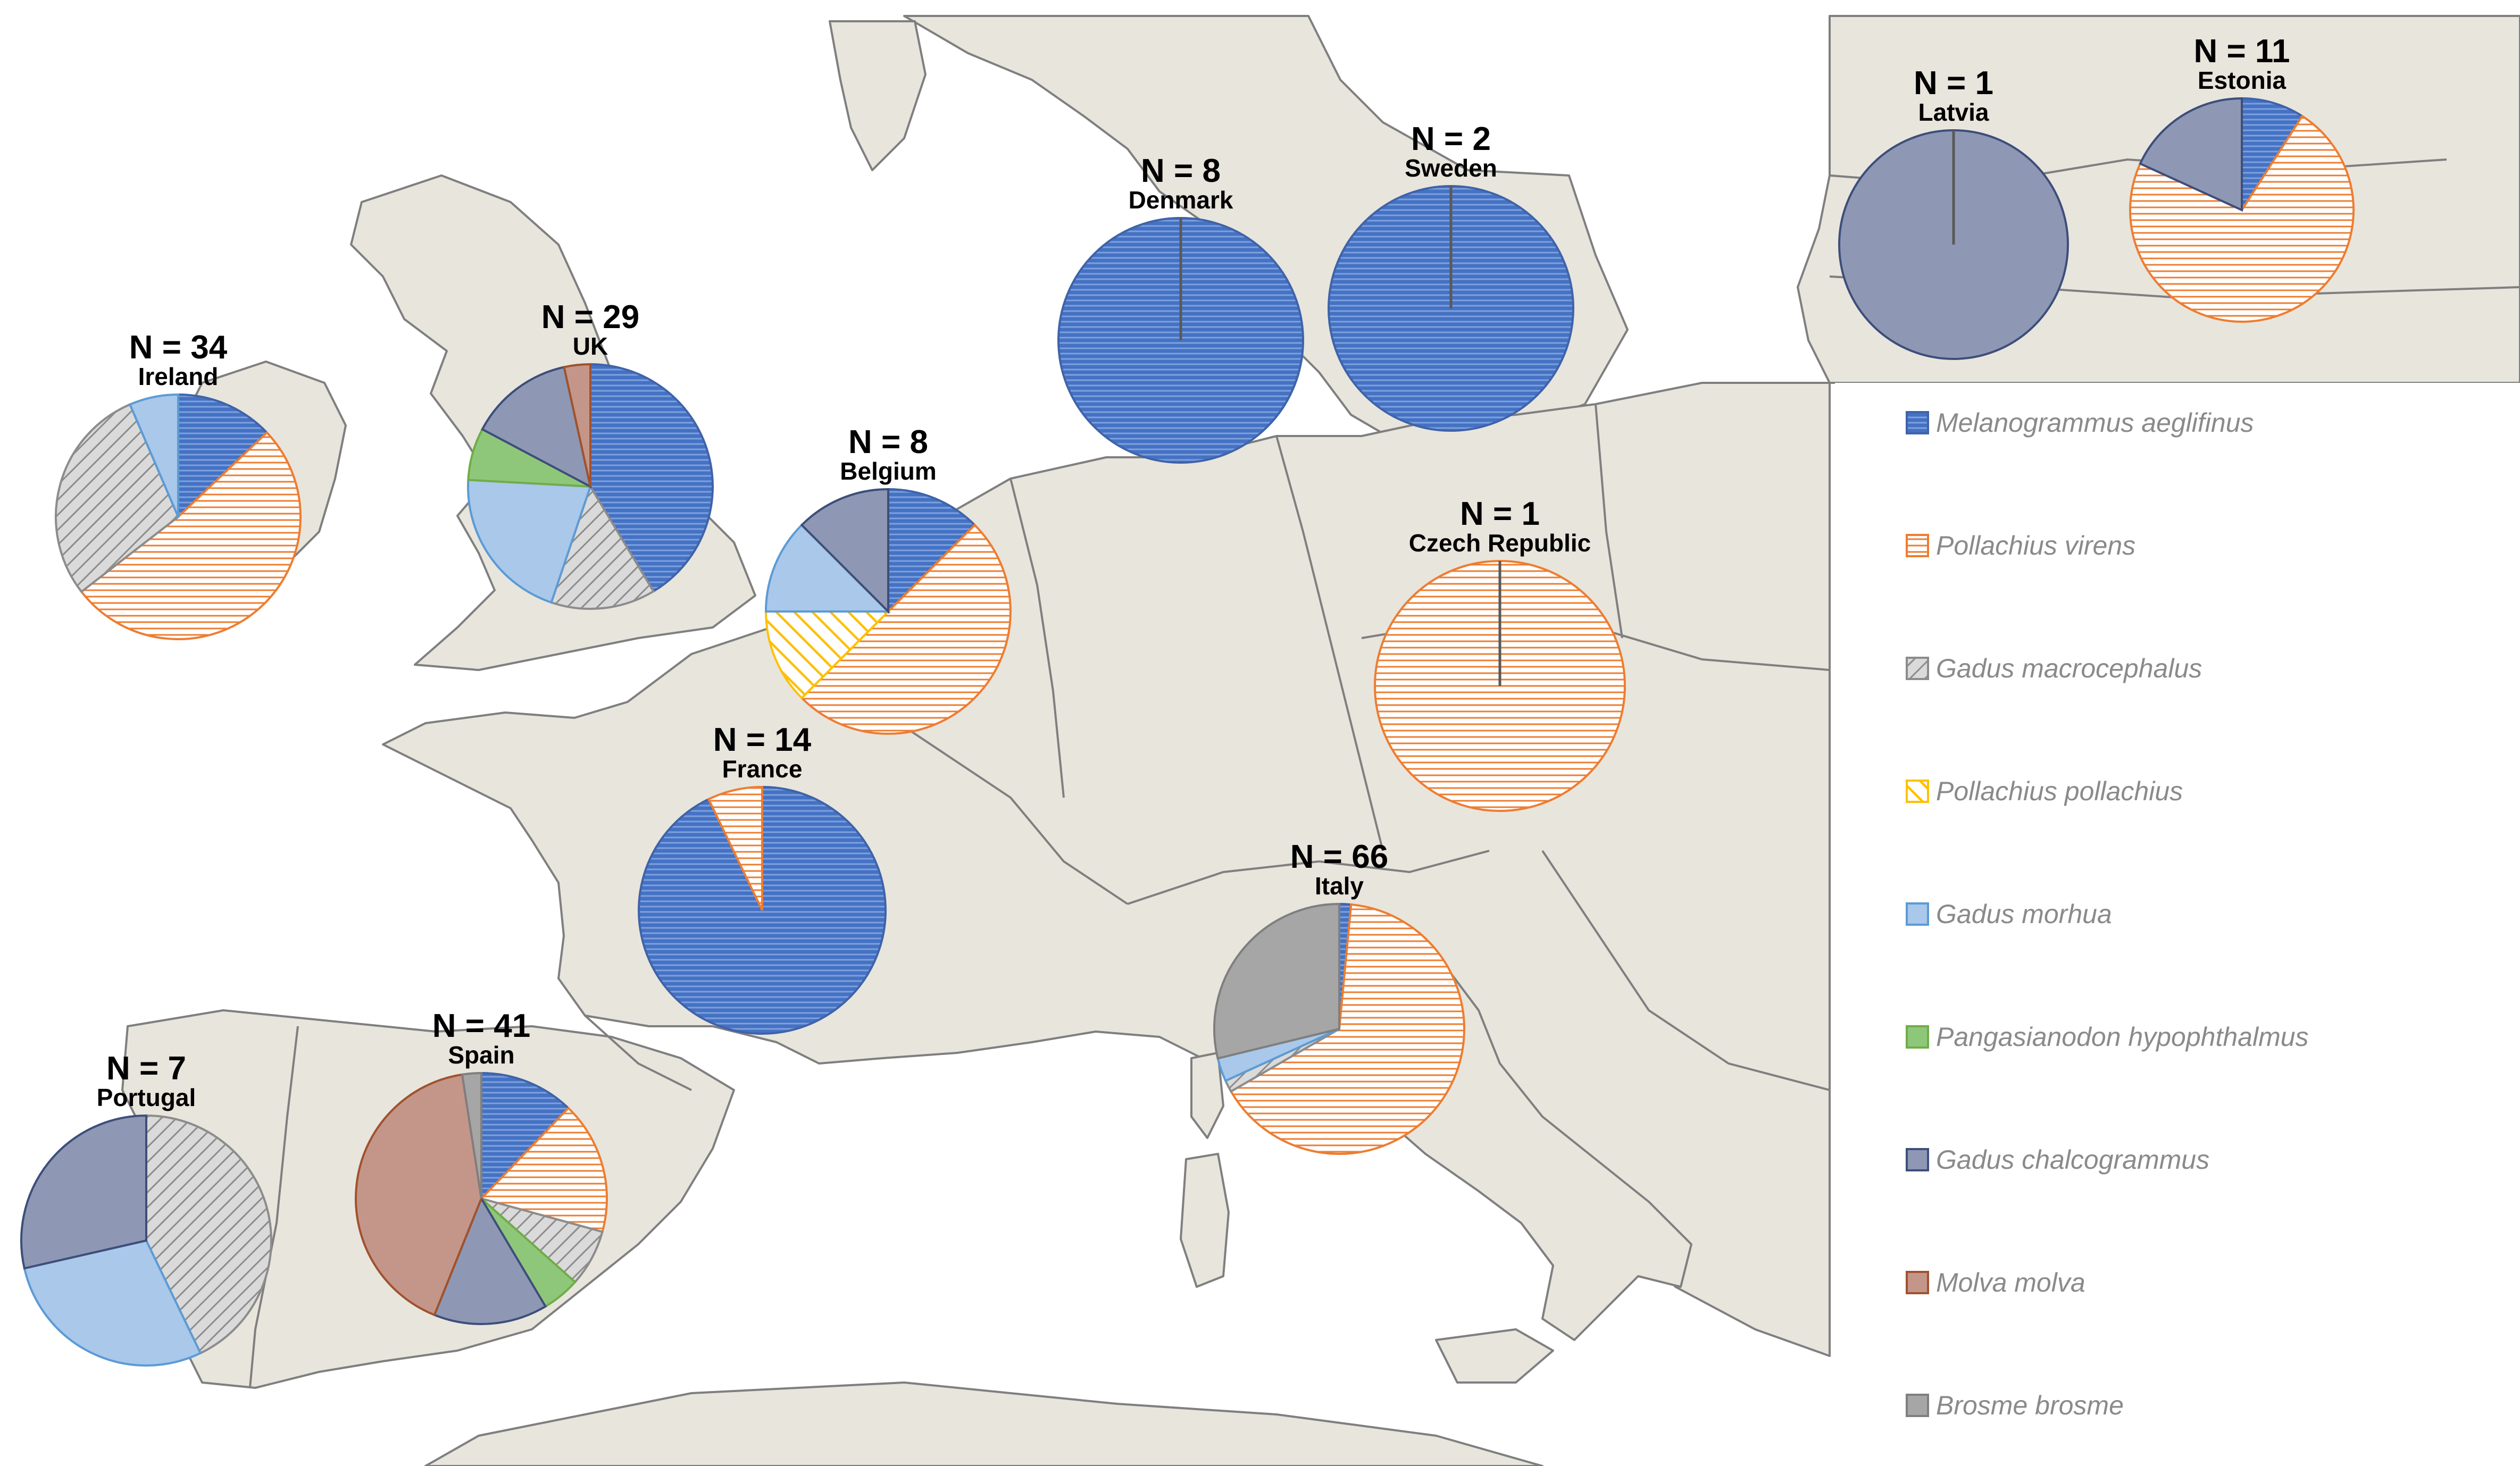 This screenshot has width=2520, height=1466. Describe the element at coordinates (2010, 1282) in the screenshot. I see `legend-label: Molva molva` at that location.